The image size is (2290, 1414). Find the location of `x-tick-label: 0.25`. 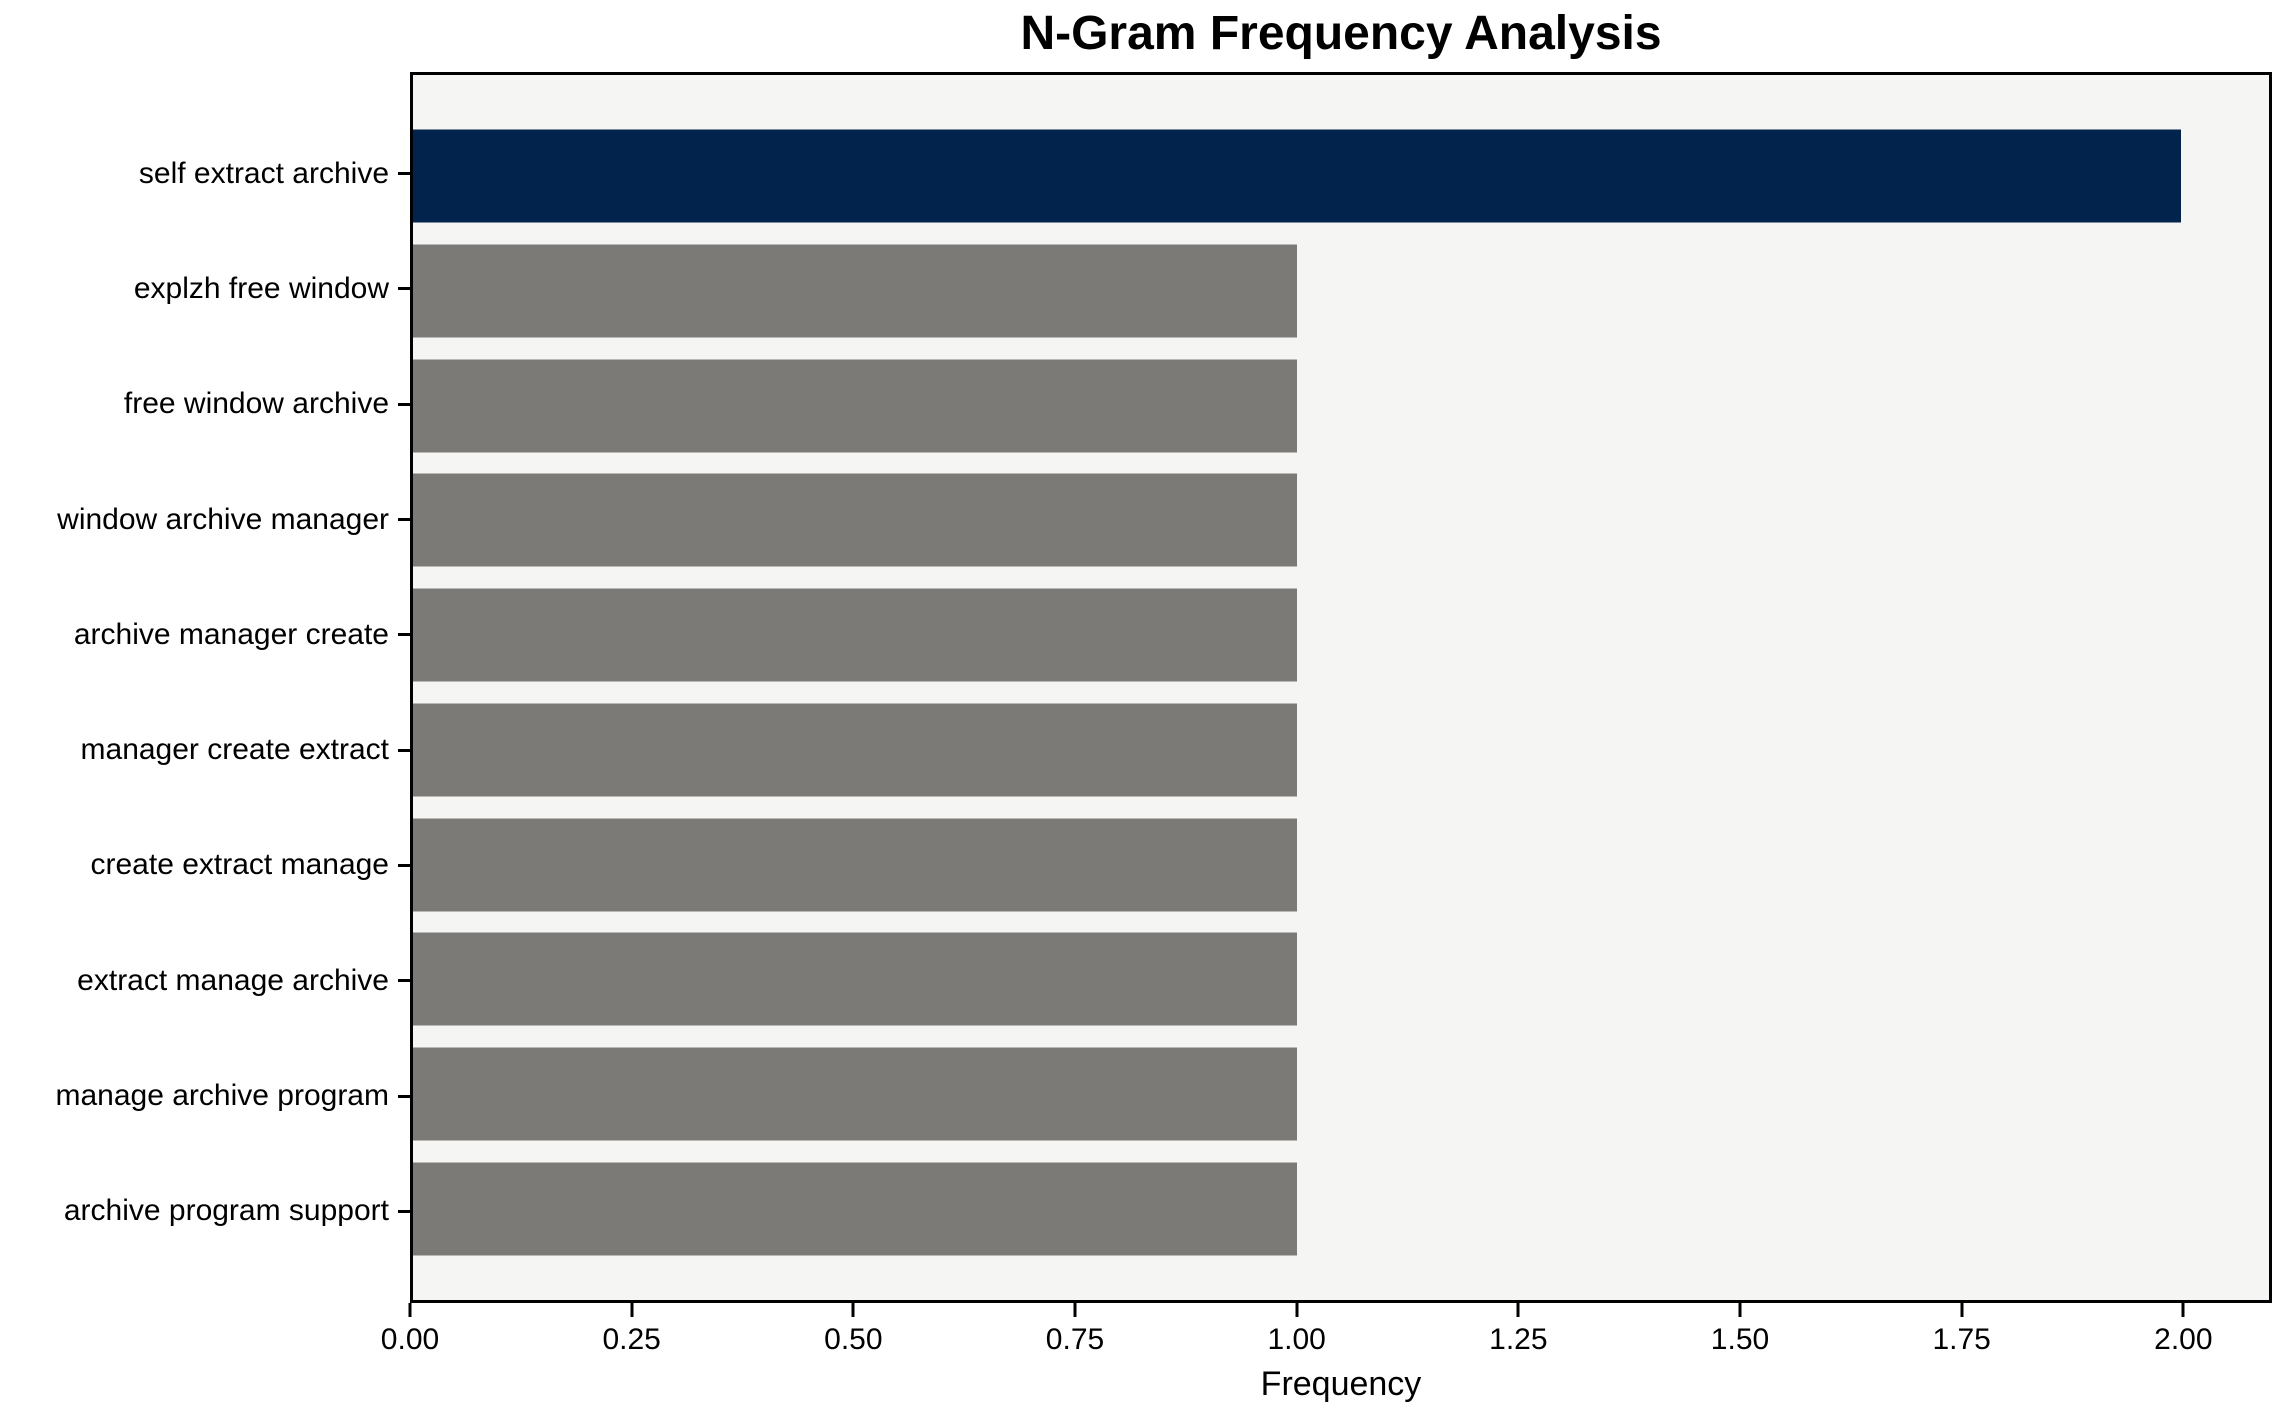

x-tick-label: 0.25 is located at coordinates (631, 1339).